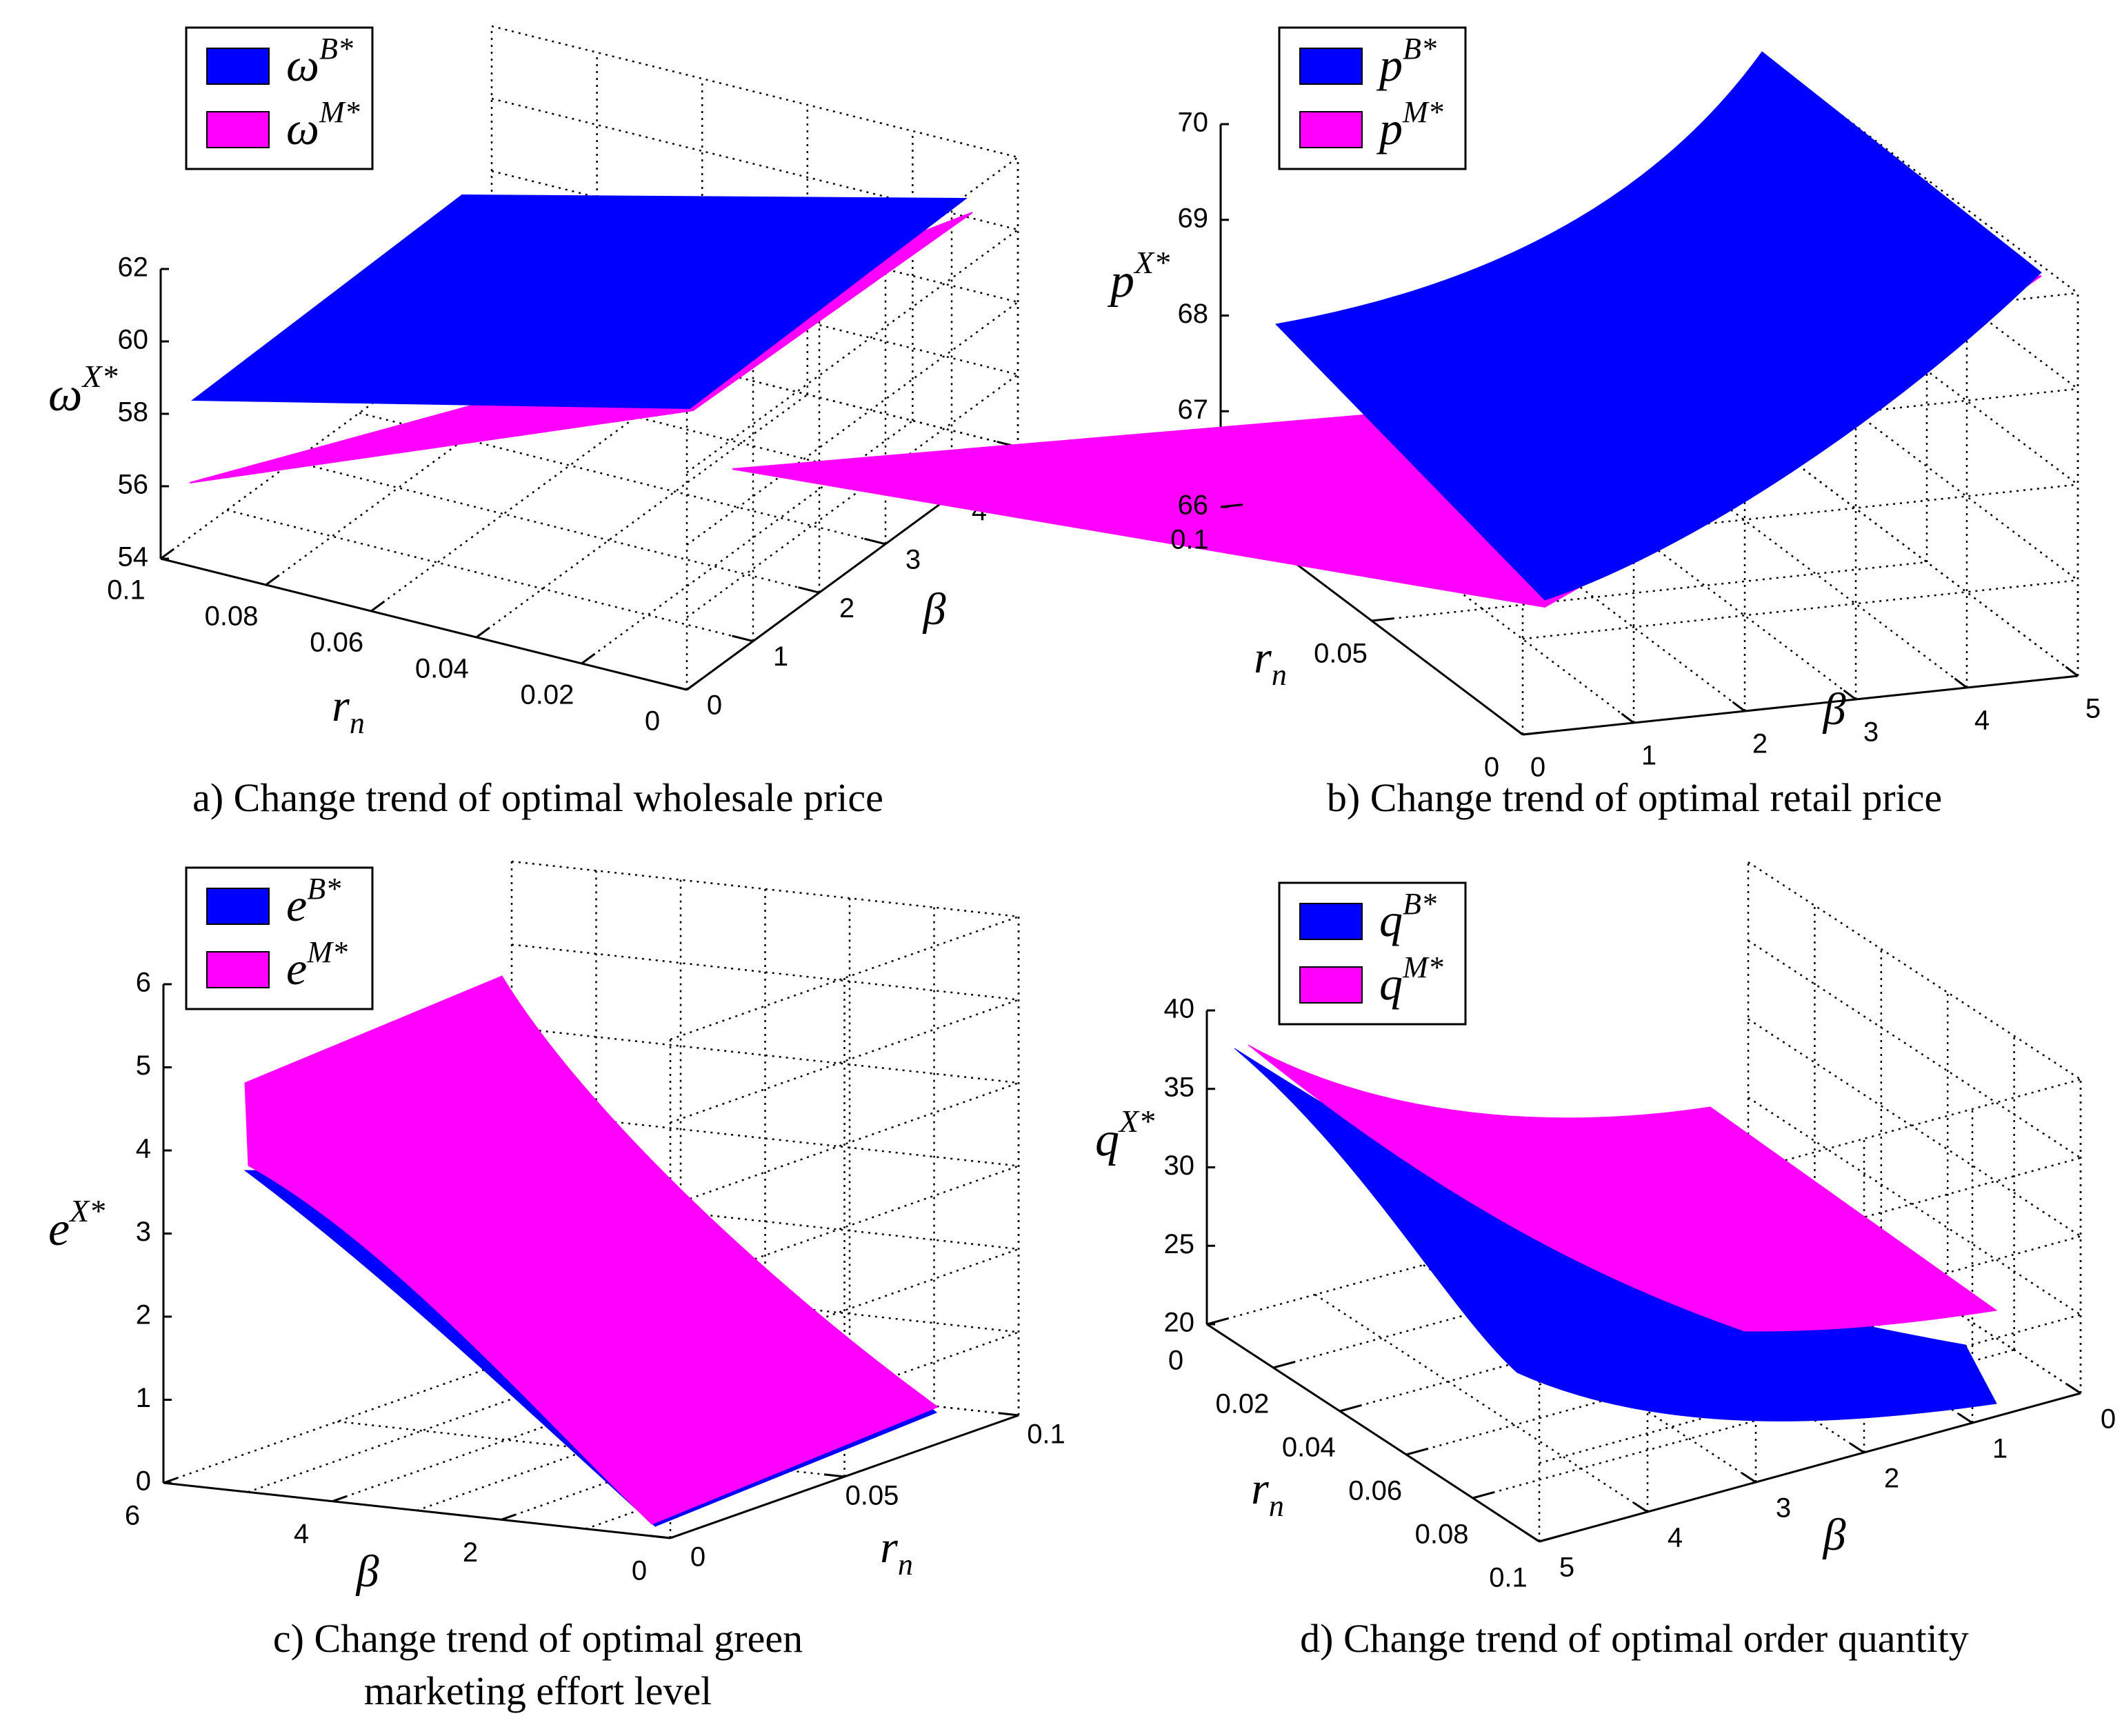  I want to click on legend-label-M: ωM*, so click(323, 125).